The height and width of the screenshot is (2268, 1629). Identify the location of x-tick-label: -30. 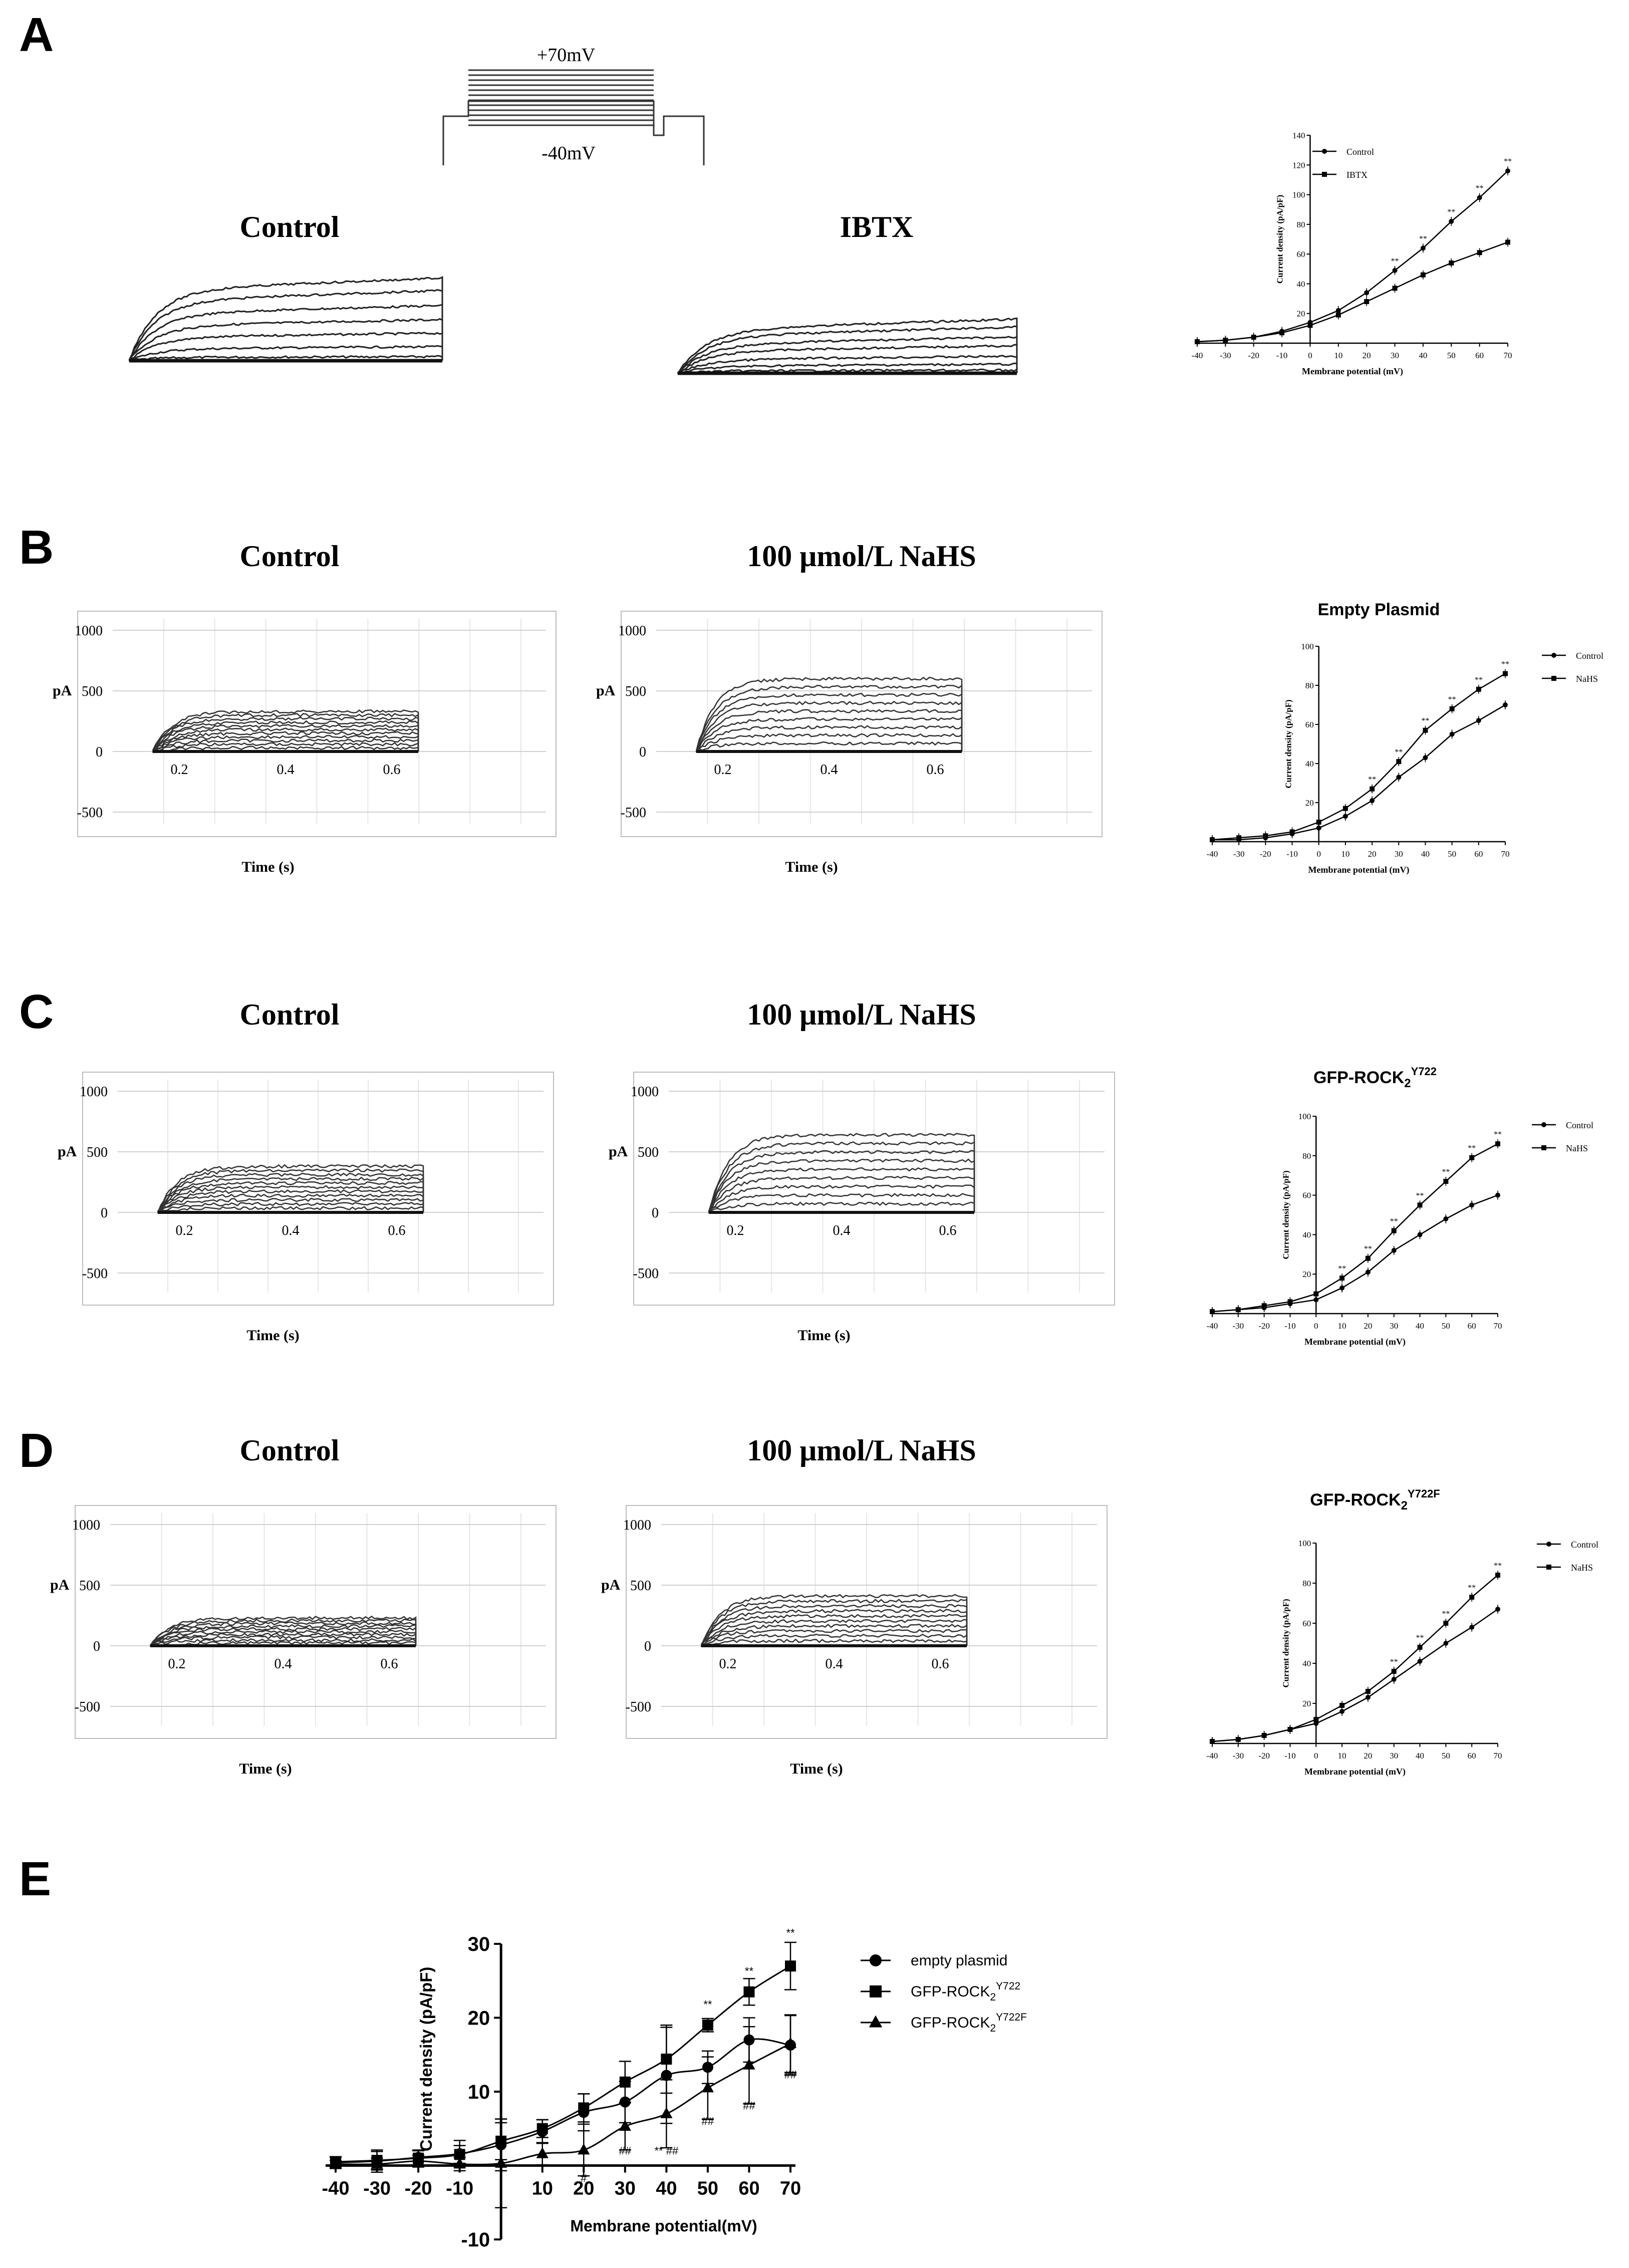
(377, 2188).